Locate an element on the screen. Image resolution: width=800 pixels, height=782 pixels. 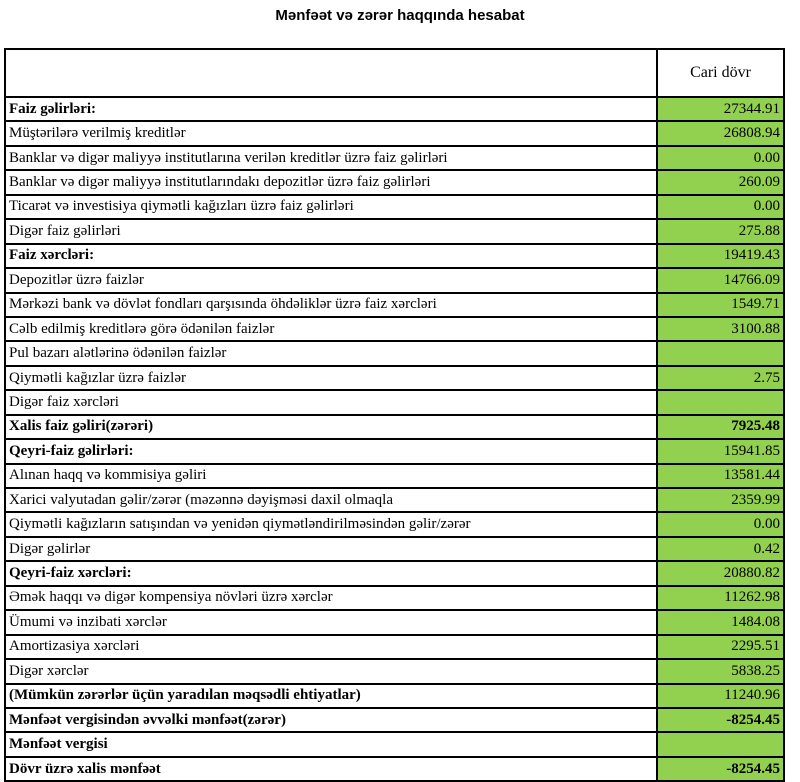
table-row: Müştərilərə verilmiş kreditlər 26808.94 is located at coordinates (394, 133).